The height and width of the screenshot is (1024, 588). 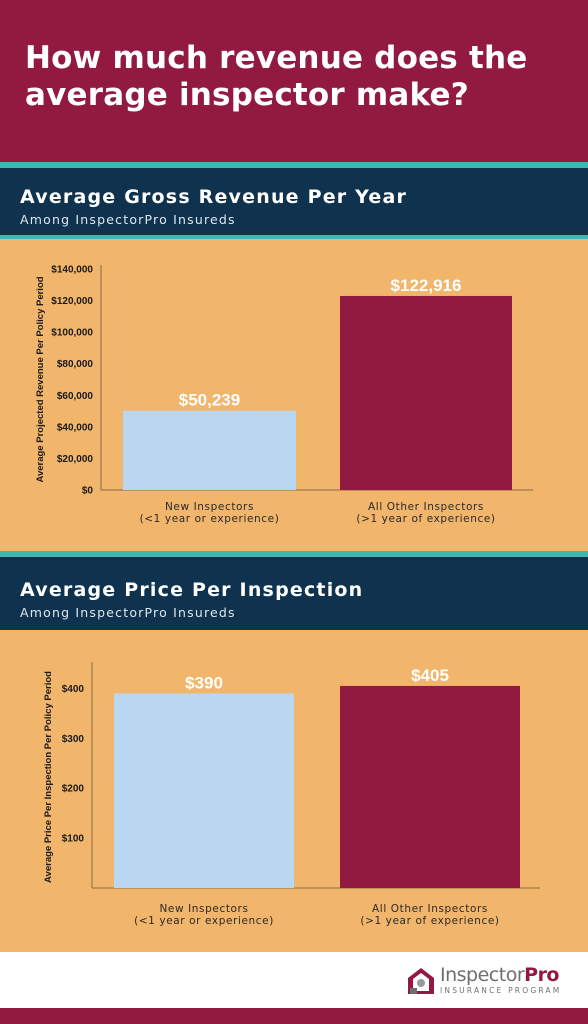 What do you see at coordinates (75, 364) in the screenshot?
I see `y-tick-label: $80,000` at bounding box center [75, 364].